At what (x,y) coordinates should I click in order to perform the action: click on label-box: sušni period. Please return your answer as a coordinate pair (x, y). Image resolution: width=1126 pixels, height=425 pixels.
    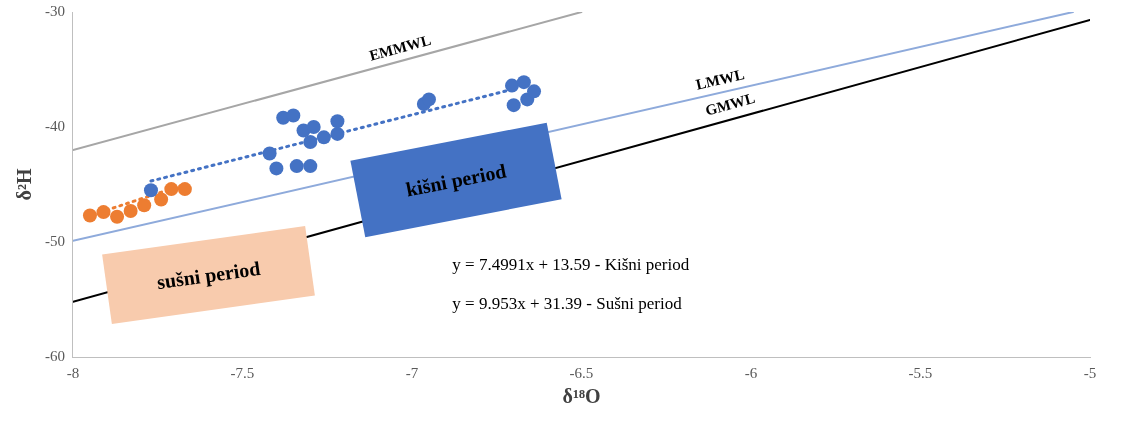
    Looking at the image, I should click on (208, 275).